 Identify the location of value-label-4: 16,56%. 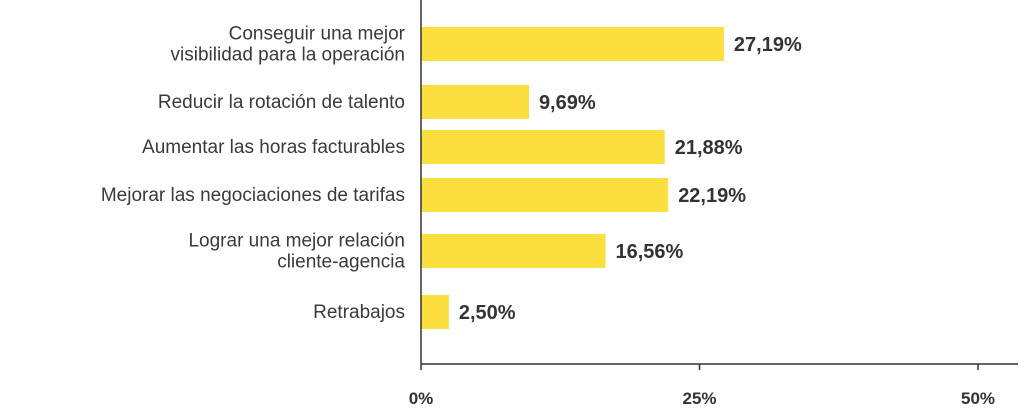
(649, 252).